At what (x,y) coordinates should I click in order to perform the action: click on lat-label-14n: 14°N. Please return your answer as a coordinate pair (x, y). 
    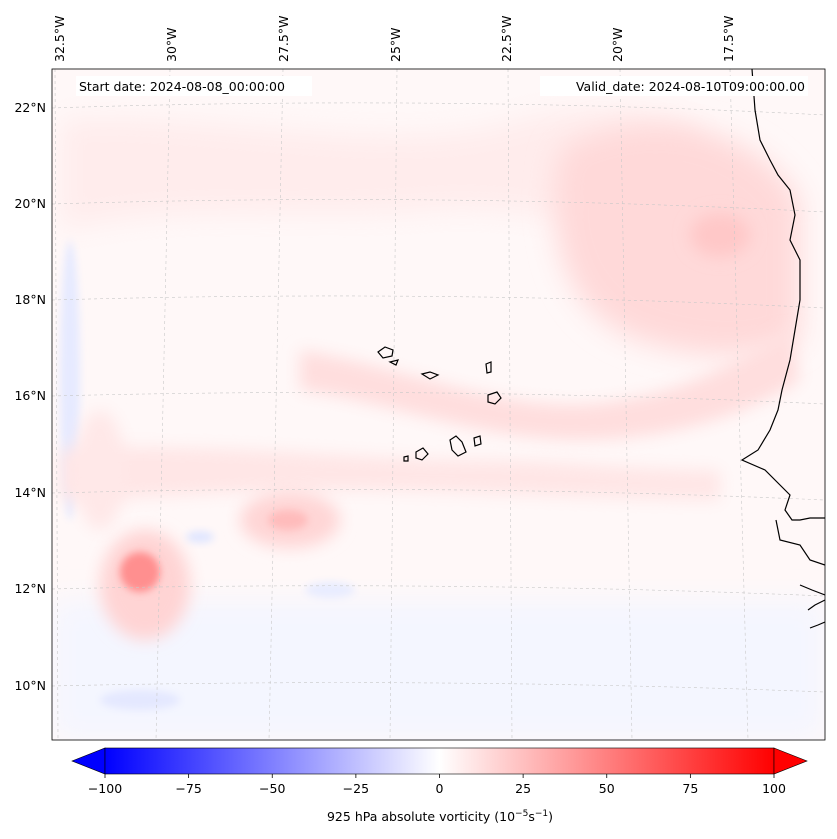
    Looking at the image, I should click on (30, 492).